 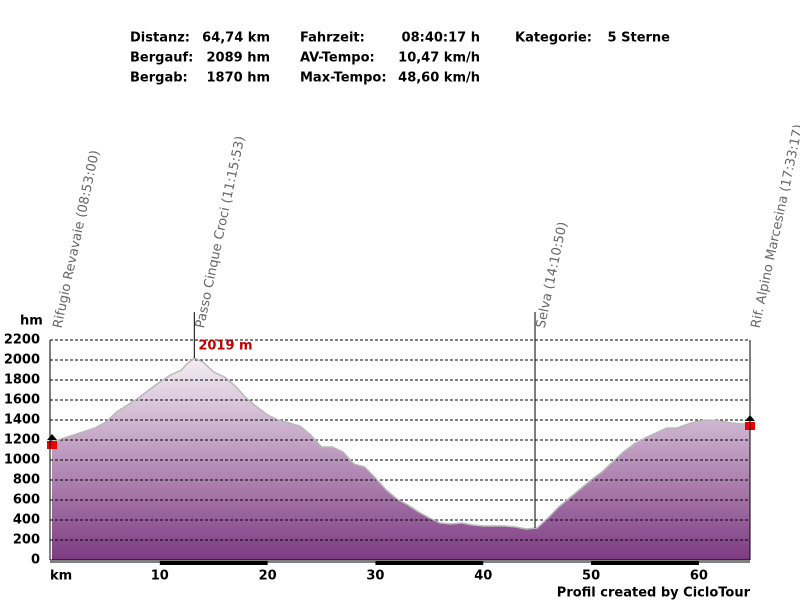 What do you see at coordinates (160, 38) in the screenshot?
I see `stat-label: Distanz:` at bounding box center [160, 38].